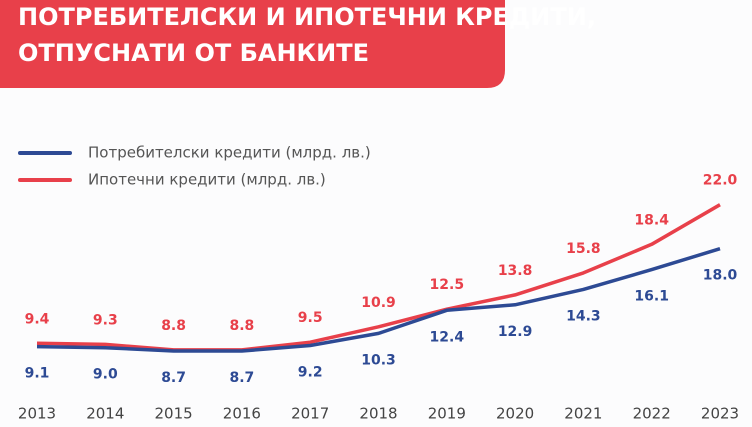 The height and width of the screenshot is (427, 752). Describe the element at coordinates (105, 320) in the screenshot. I see `data-label: 9.3` at that location.